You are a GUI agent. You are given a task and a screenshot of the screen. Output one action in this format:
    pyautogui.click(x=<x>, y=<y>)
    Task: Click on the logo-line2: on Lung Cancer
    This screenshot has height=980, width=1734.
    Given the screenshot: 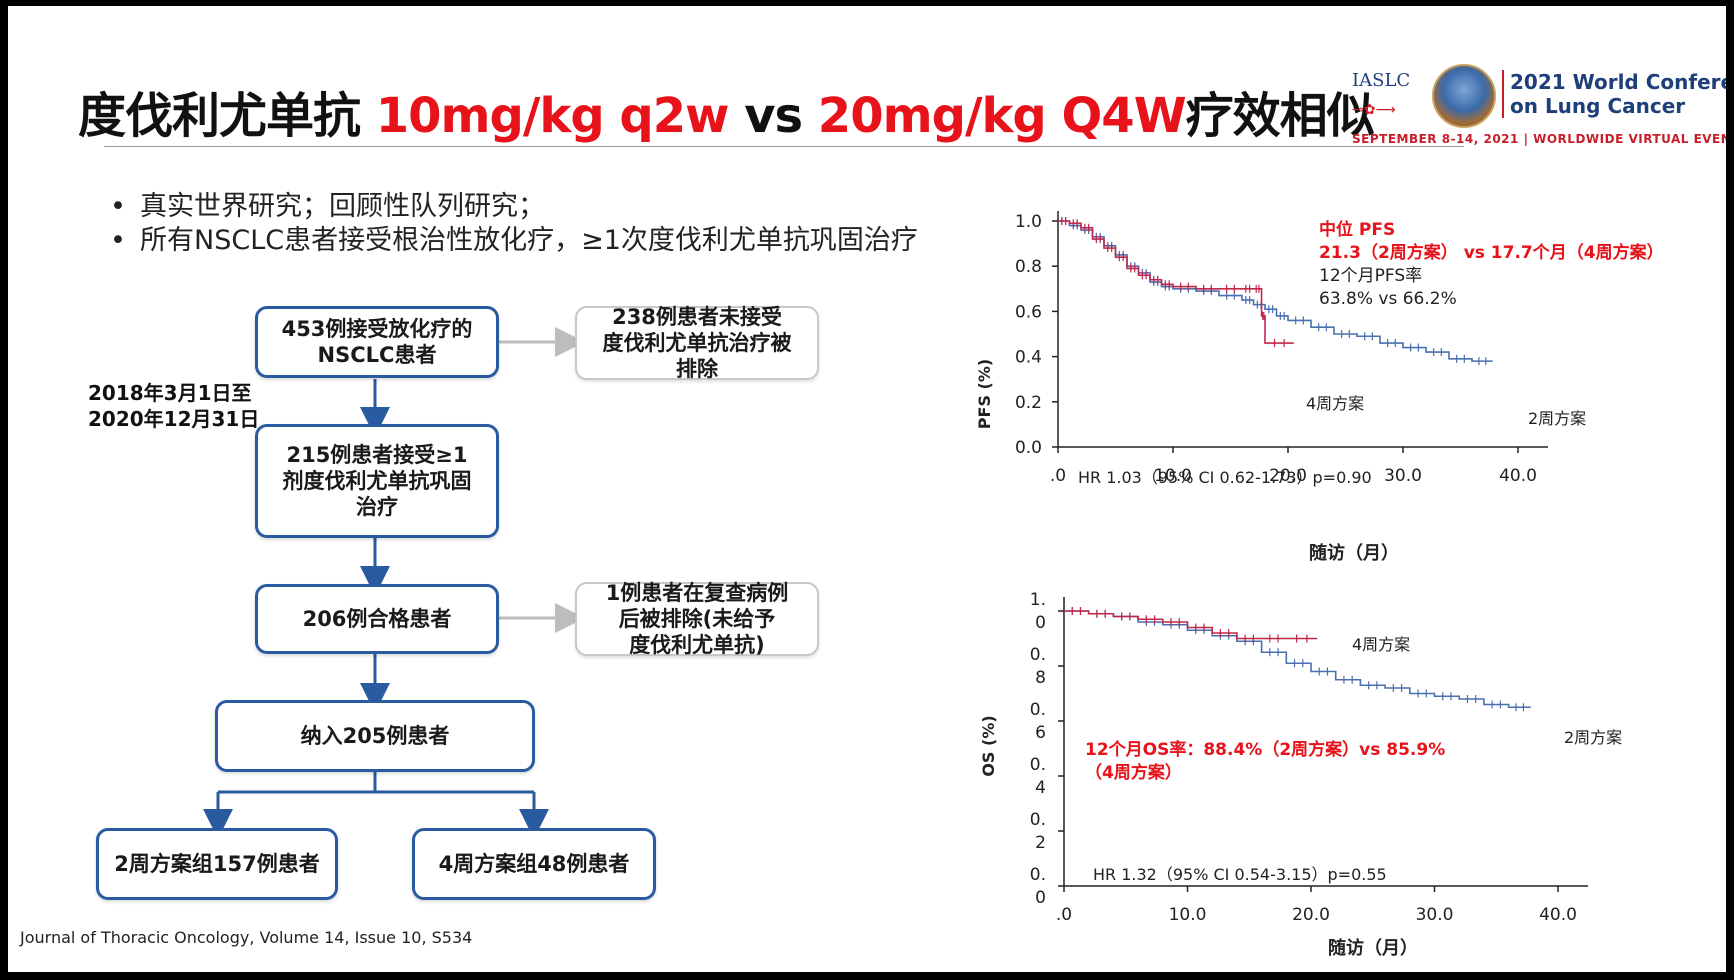 What is the action you would take?
    pyautogui.click(x=1598, y=106)
    